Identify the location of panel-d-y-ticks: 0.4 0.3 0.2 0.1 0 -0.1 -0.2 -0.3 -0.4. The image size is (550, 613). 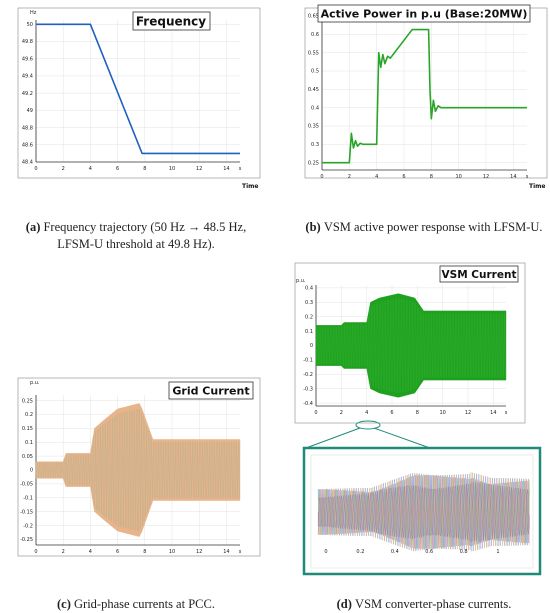
(308, 346).